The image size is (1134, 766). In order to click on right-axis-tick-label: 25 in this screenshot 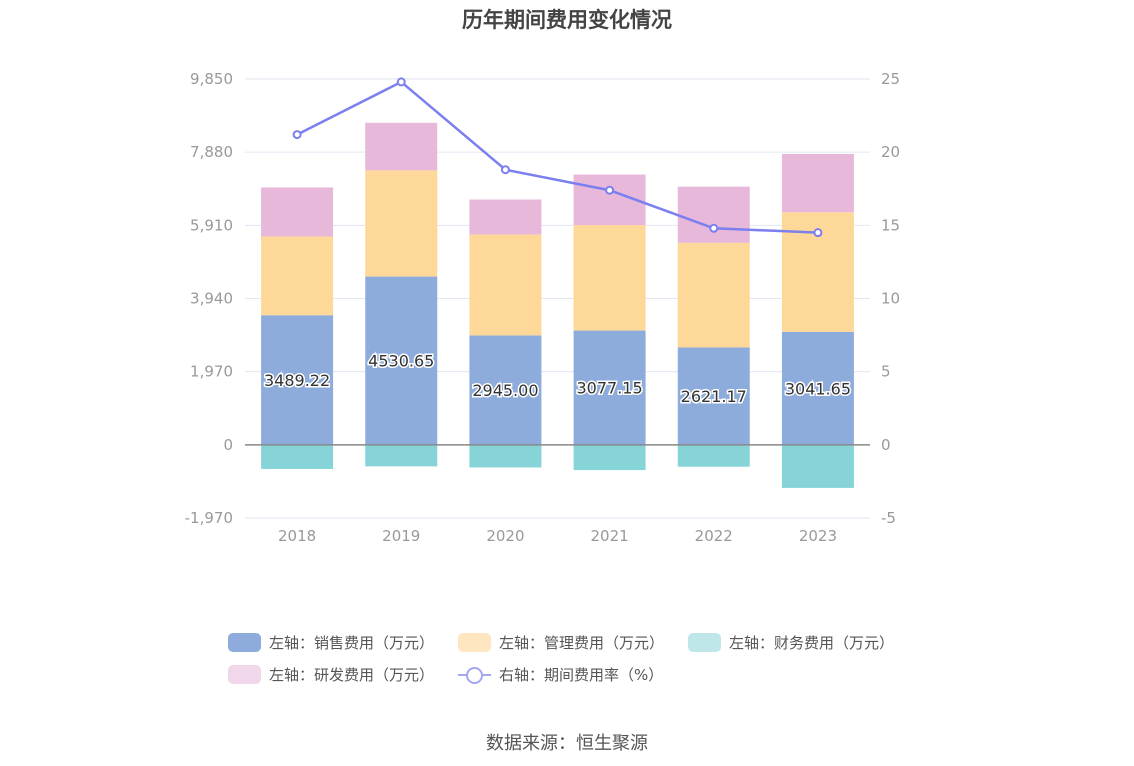, I will do `click(890, 79)`.